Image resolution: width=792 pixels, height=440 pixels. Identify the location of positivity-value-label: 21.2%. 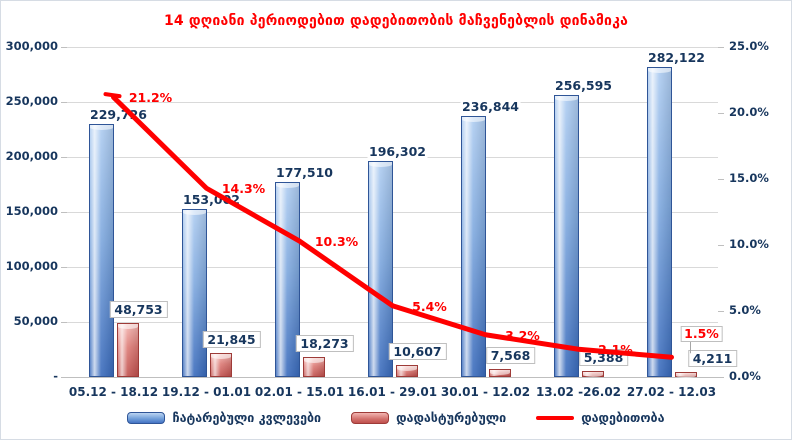
(150, 98).